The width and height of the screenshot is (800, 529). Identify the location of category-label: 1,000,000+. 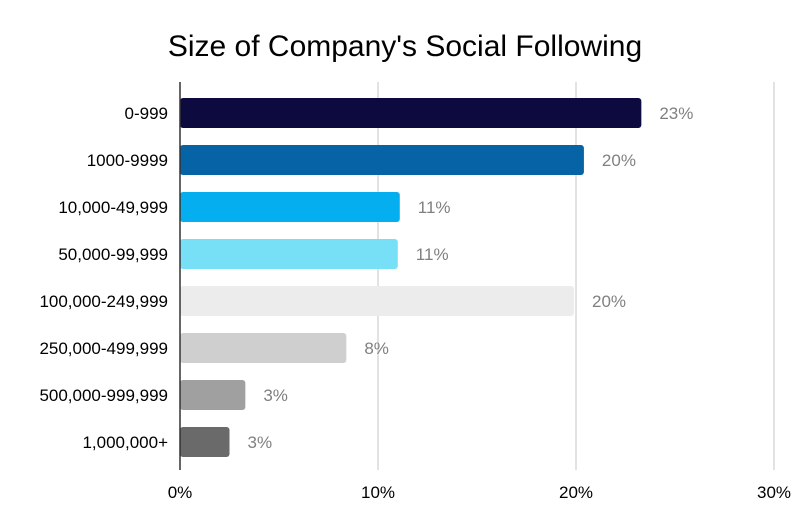
(125, 442).